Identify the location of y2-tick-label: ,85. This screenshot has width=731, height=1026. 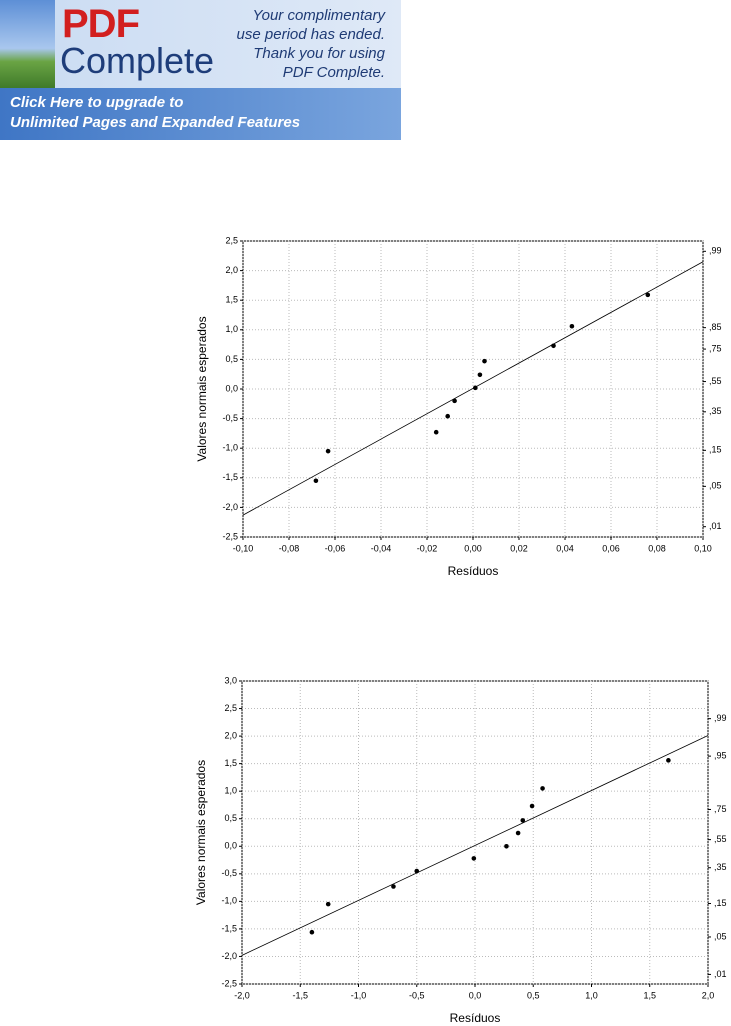
(715, 327).